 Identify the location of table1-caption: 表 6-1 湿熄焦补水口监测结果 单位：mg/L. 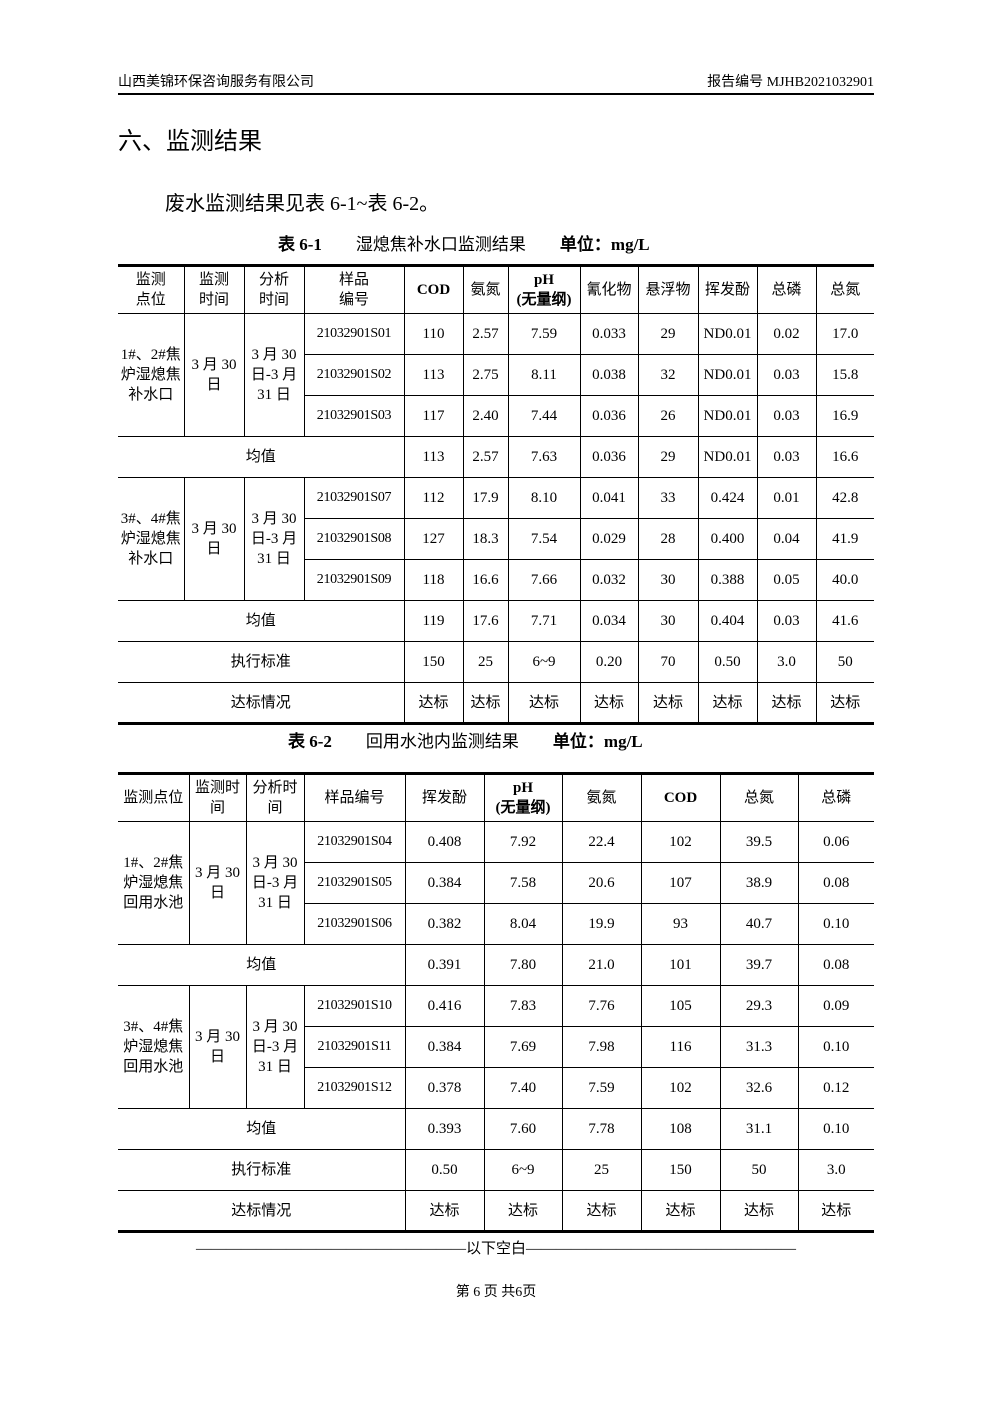
(464, 242).